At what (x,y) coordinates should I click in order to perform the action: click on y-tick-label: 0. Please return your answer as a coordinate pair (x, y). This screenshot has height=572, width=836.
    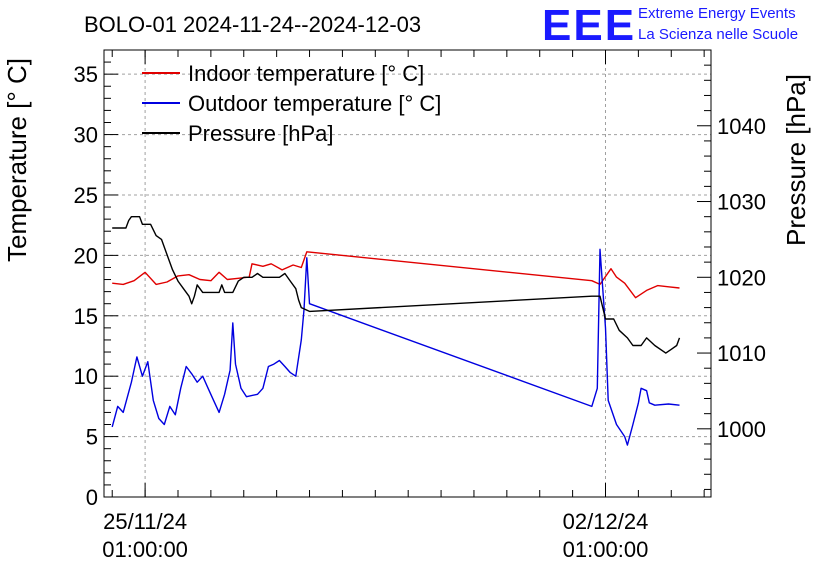
    Looking at the image, I should click on (92, 497).